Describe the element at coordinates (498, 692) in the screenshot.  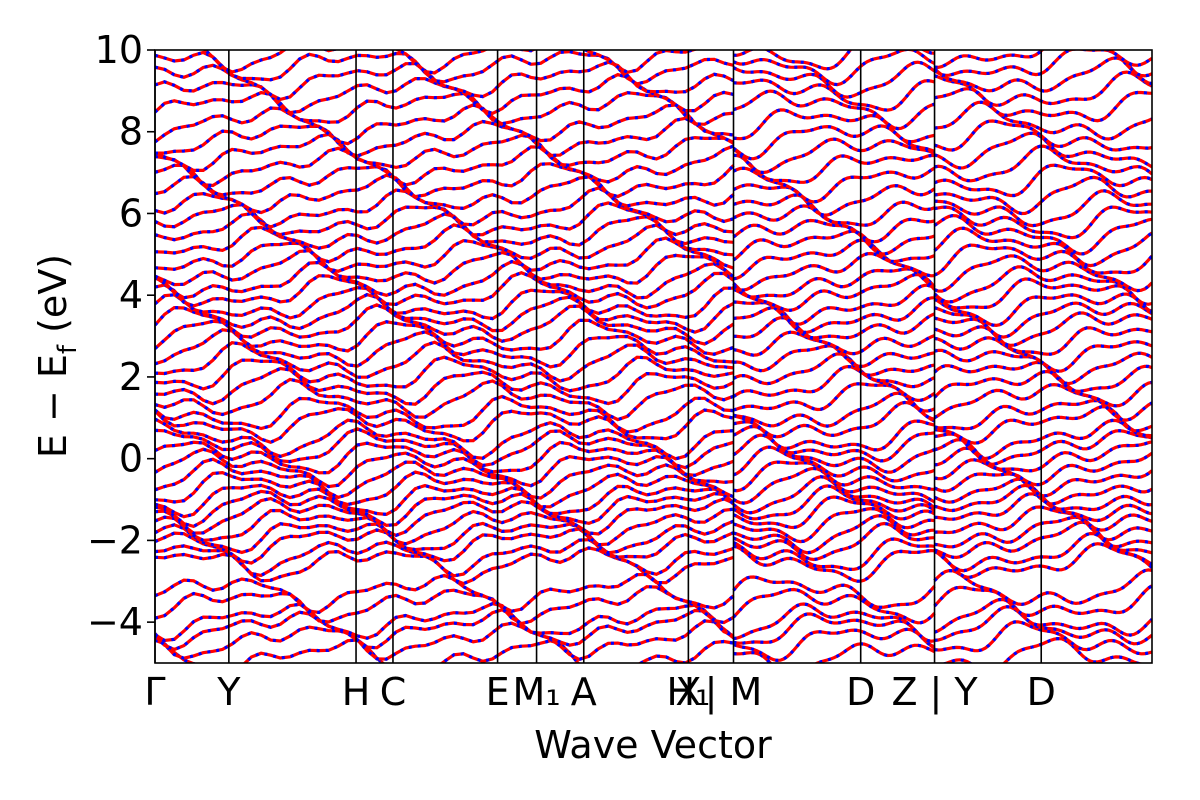
I see `kpoint-label: E` at that location.